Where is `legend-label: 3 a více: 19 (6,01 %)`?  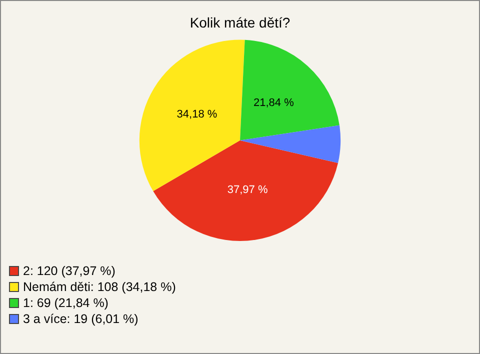 legend-label: 3 a více: 19 (6,01 %) is located at coordinates (80, 319).